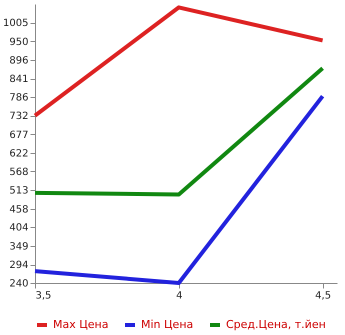 This screenshot has height=335, width=345. What do you see at coordinates (18, 191) in the screenshot?
I see `y-tick-label: 513` at bounding box center [18, 191].